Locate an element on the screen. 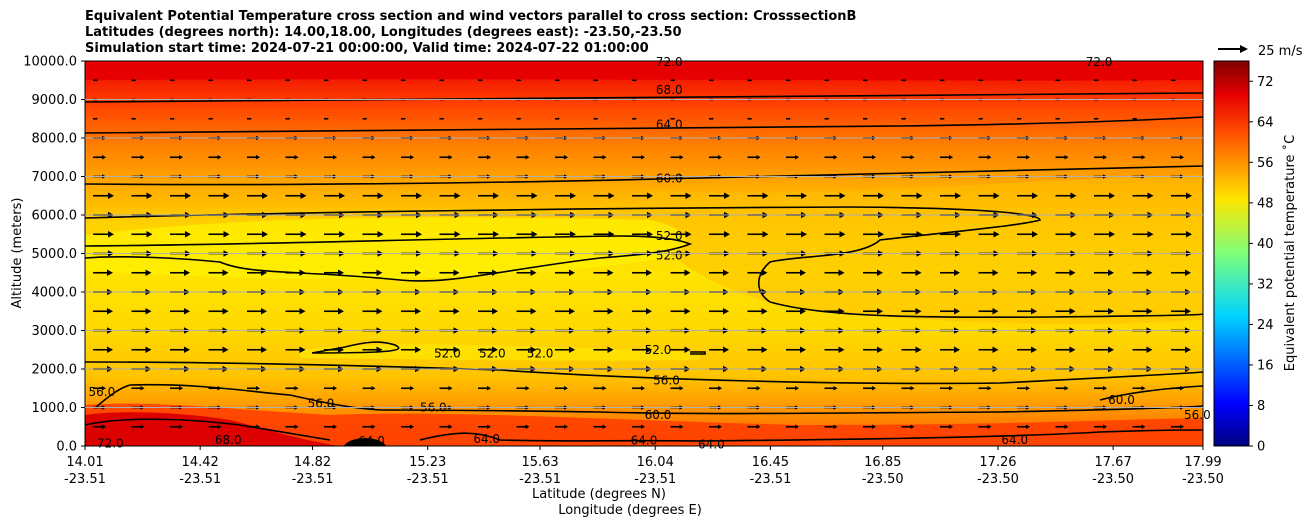 The width and height of the screenshot is (1308, 526). colorbar-tick-label: 16 is located at coordinates (1265, 365).